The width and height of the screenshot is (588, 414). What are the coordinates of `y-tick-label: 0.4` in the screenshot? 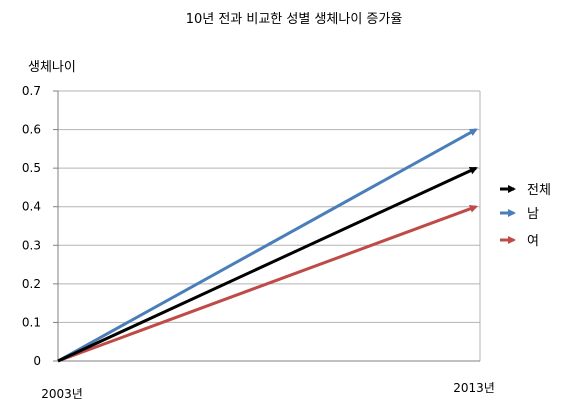 It's located at (31, 207).